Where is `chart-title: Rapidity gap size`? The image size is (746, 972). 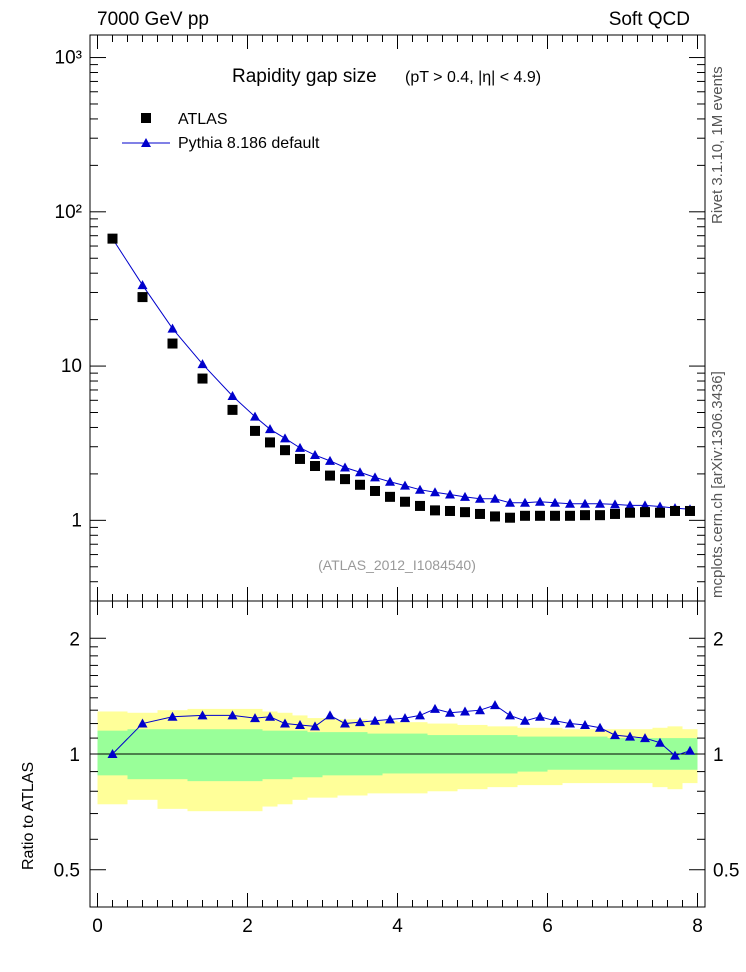 chart-title: Rapidity gap size is located at coordinates (304, 76).